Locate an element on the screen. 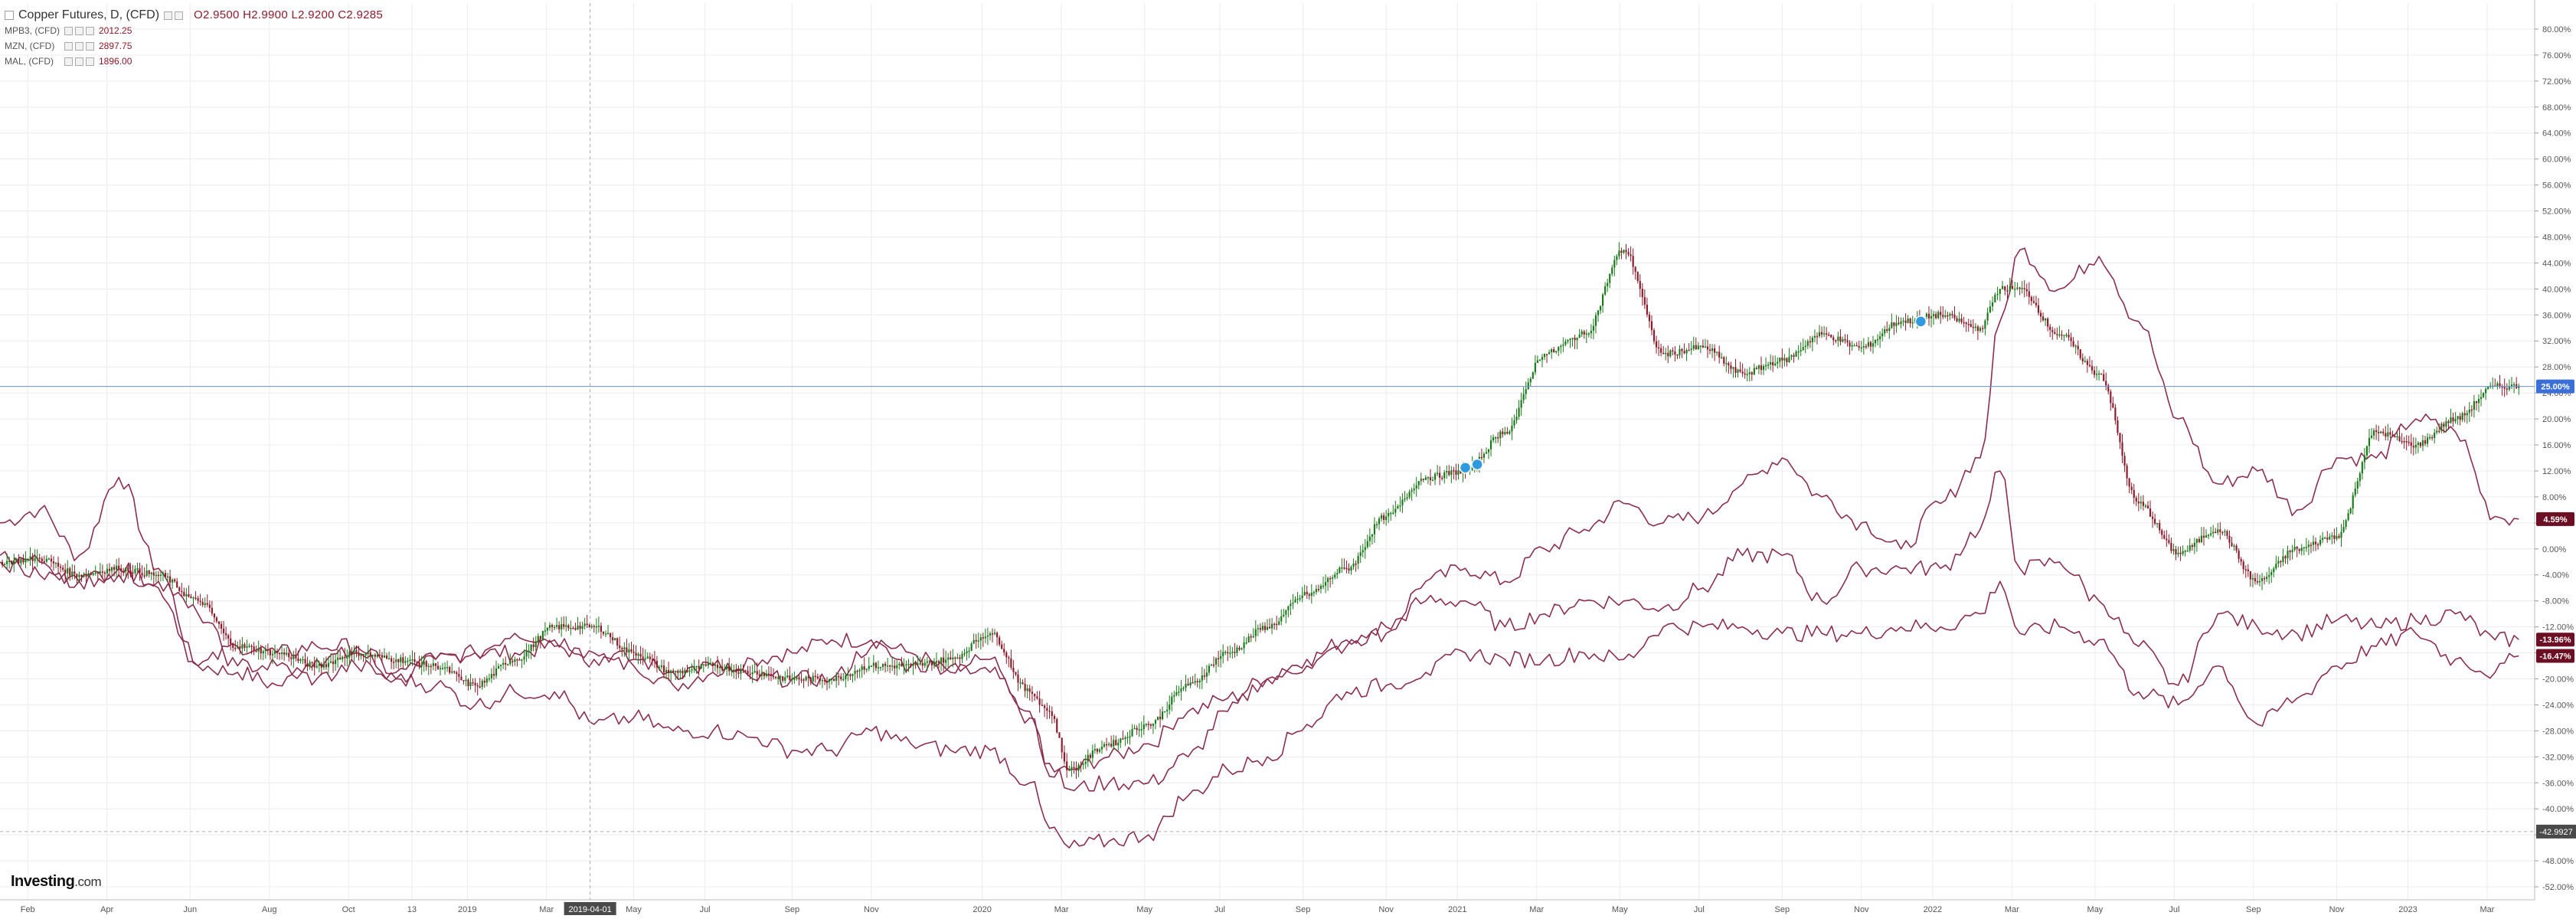 The width and height of the screenshot is (2576, 922). x-tick-label: Mar is located at coordinates (2012, 909).